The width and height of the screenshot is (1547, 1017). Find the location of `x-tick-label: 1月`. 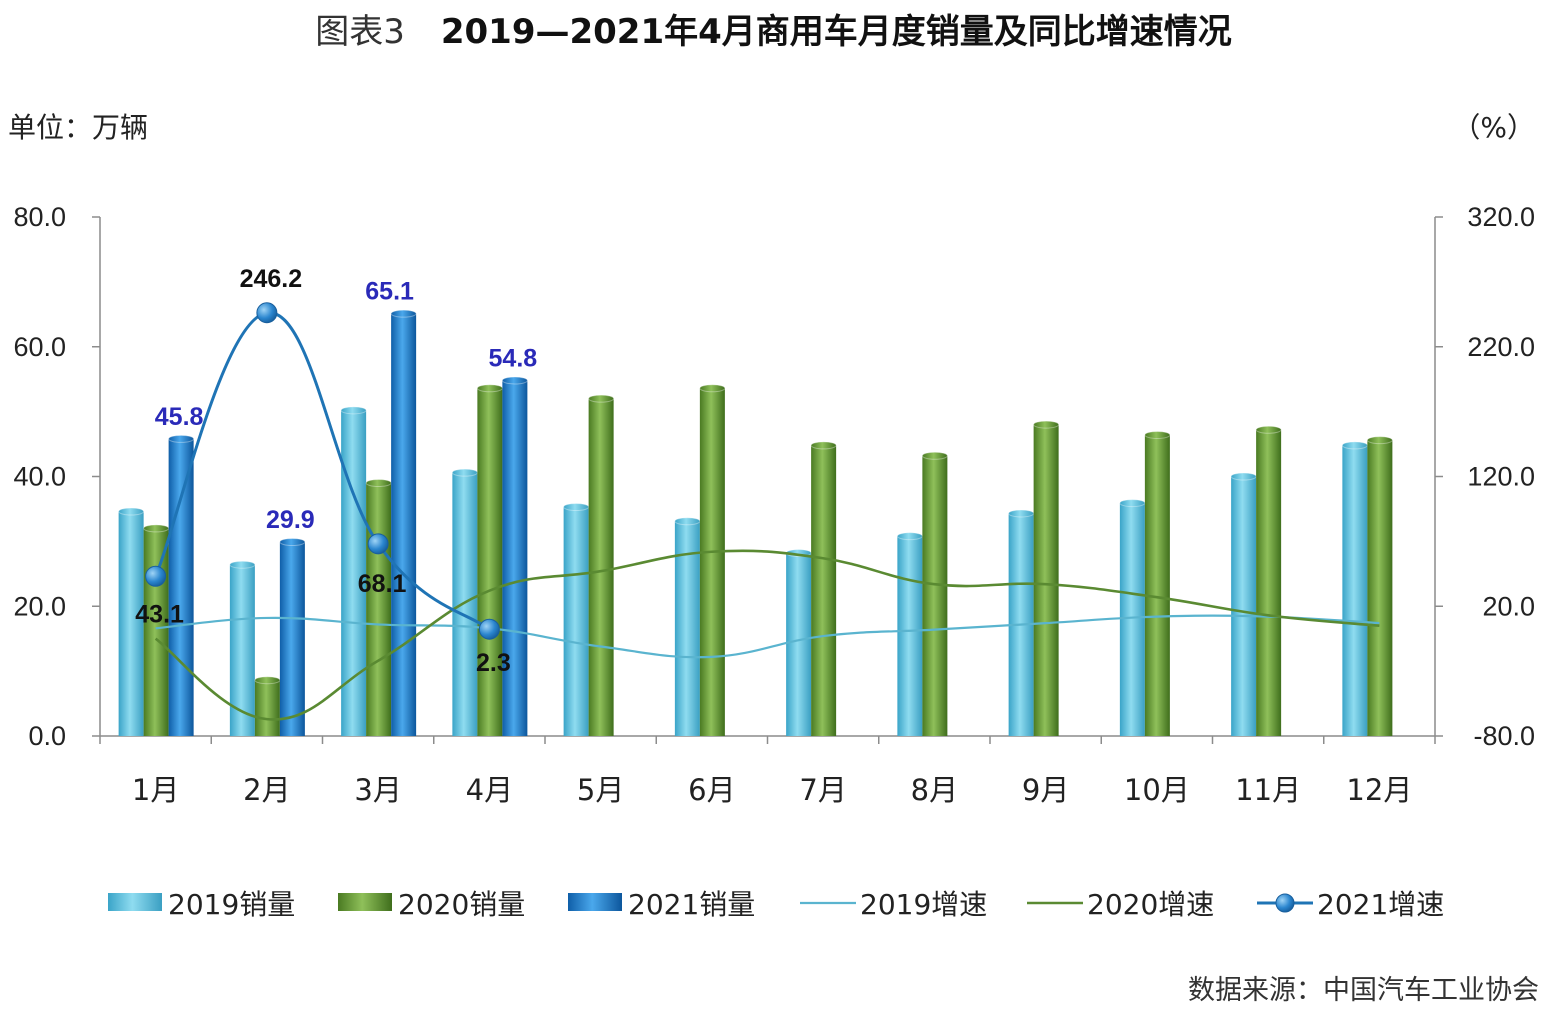

x-tick-label: 1月 is located at coordinates (155, 790).